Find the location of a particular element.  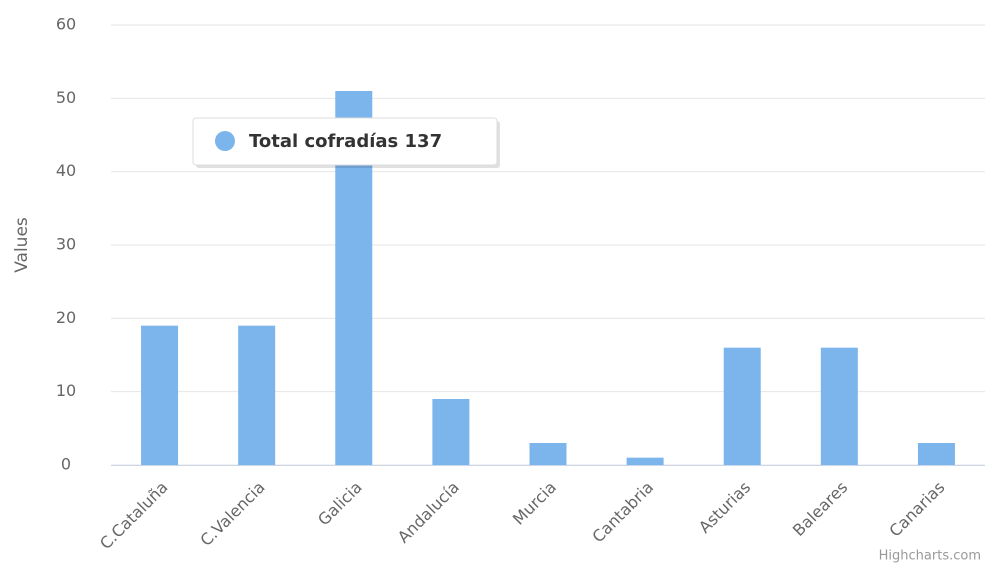

tooltip-series-name: Total cofradías is located at coordinates (323, 141).